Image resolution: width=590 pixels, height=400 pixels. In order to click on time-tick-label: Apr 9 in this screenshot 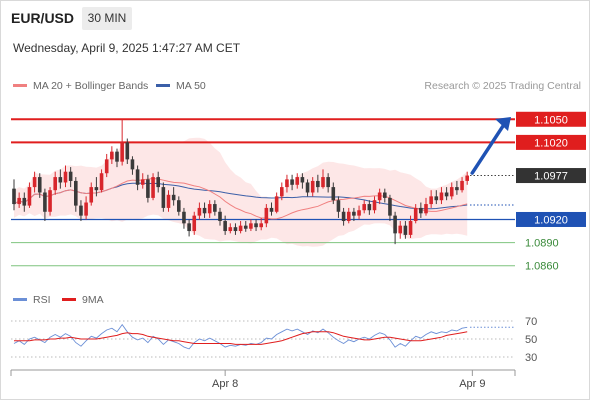, I will do `click(472, 384)`.